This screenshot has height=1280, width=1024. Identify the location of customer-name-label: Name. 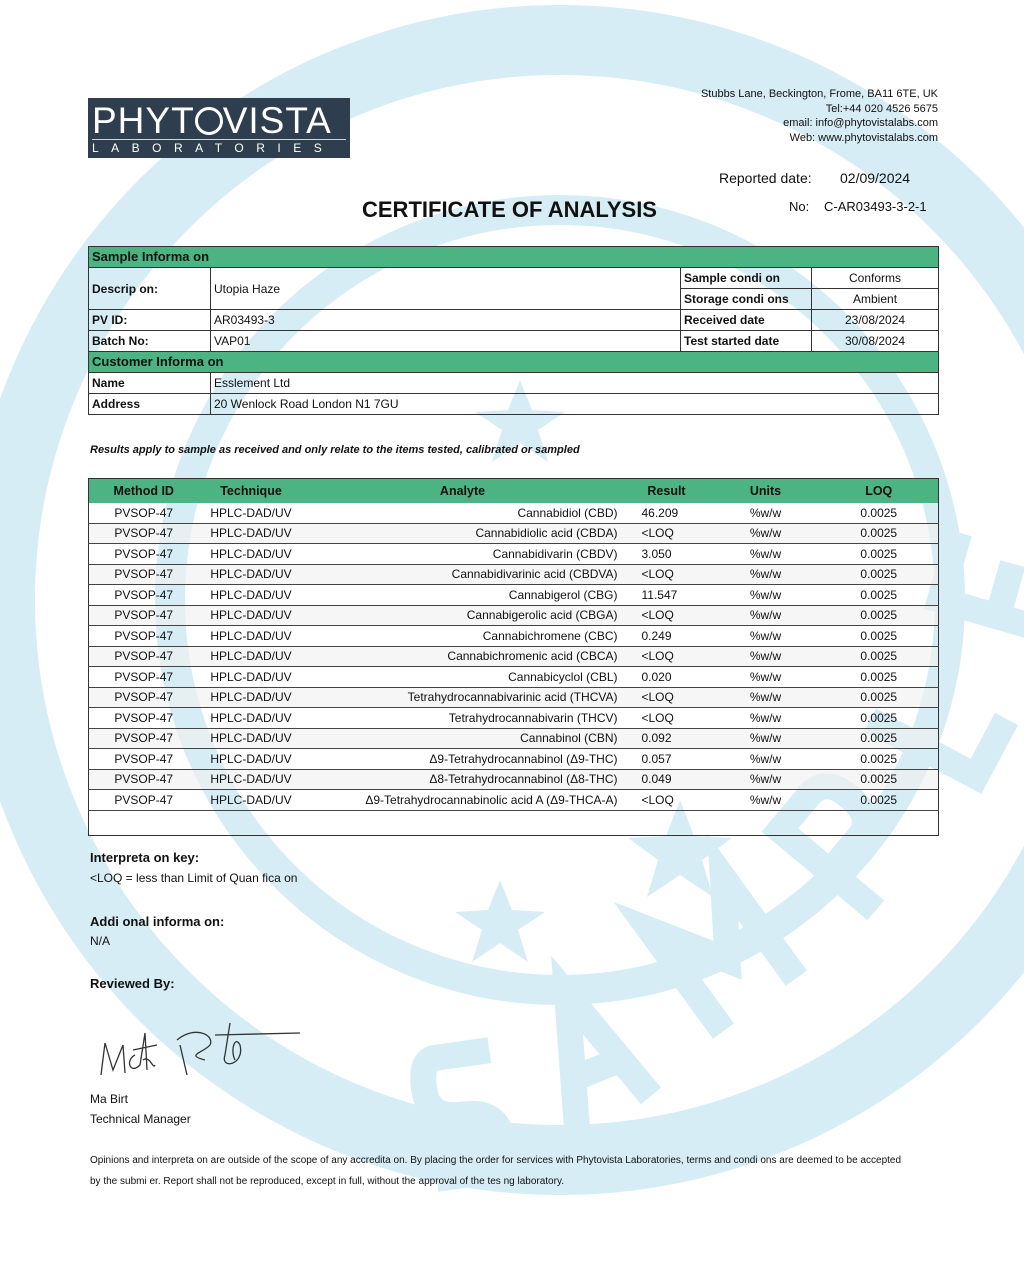
(149, 383).